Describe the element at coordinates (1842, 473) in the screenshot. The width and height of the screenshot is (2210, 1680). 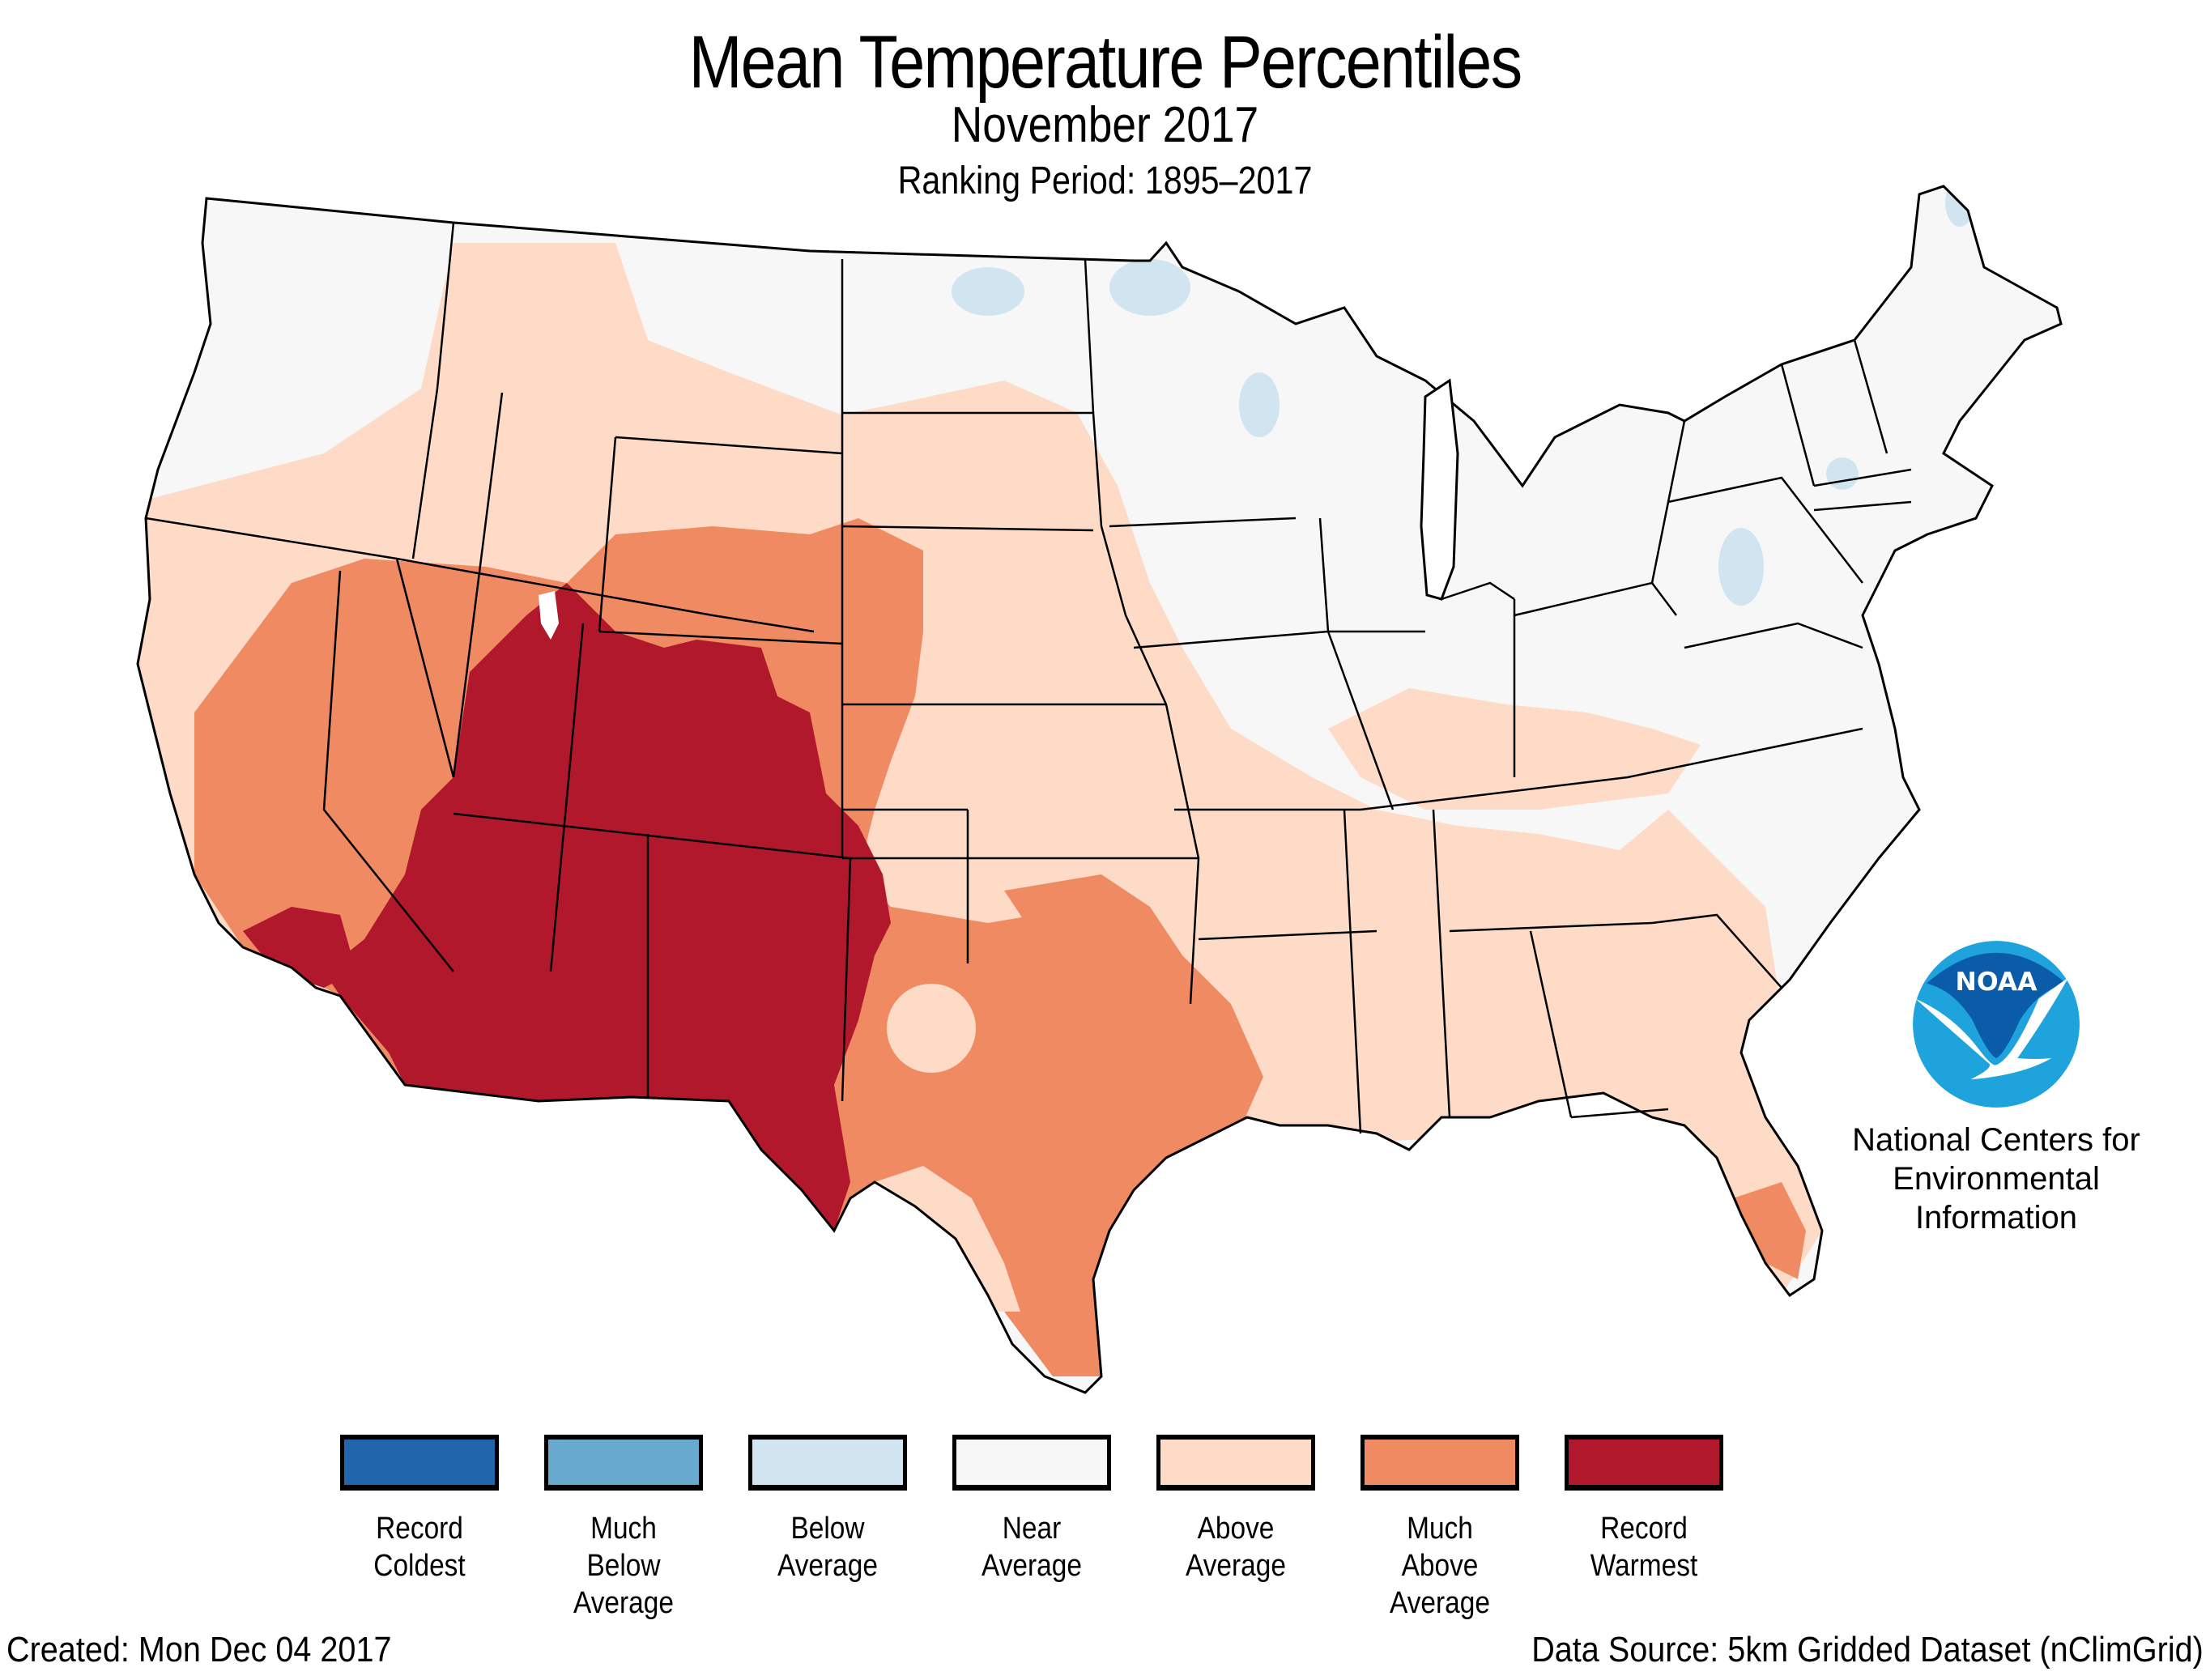
I see `below-average-patch-new-york` at that location.